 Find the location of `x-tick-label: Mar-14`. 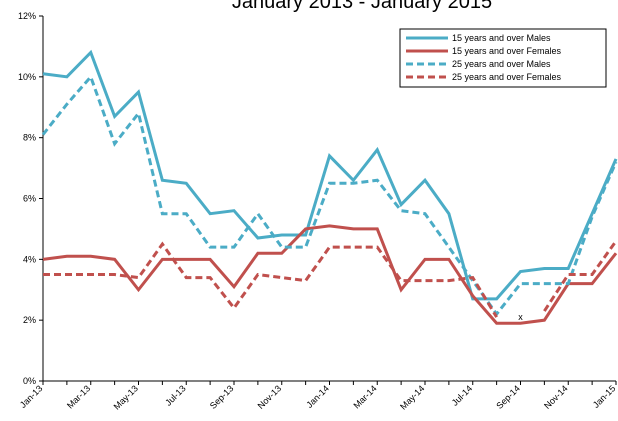

x-tick-label: Mar-14 is located at coordinates (364, 396).